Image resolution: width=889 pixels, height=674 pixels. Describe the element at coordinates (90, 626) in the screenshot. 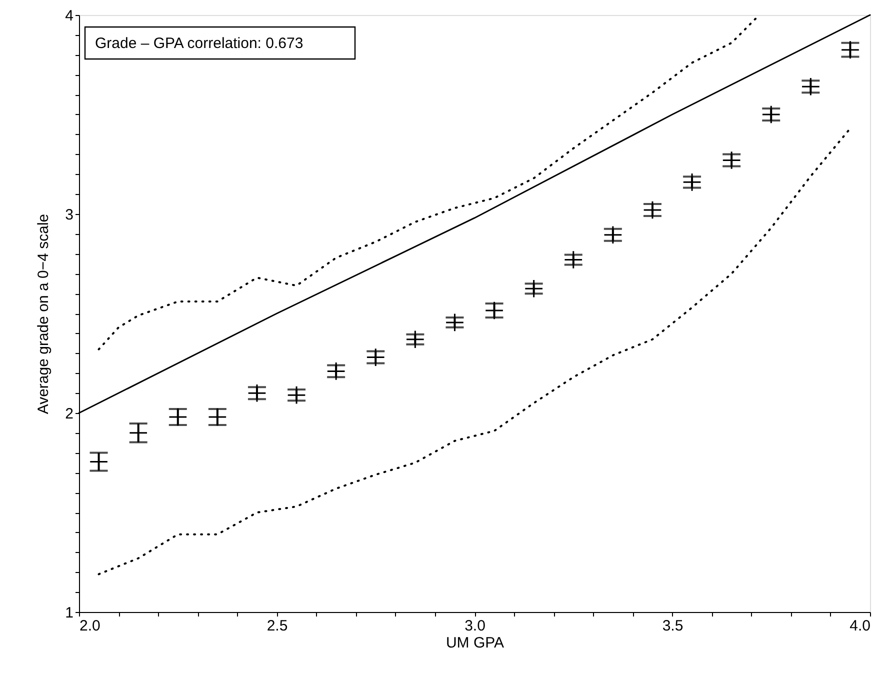

I see `x-tick-label: 2.0` at that location.